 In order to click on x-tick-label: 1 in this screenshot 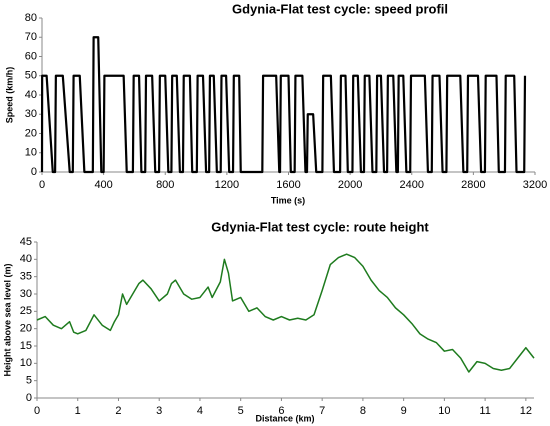, I will do `click(78, 411)`.